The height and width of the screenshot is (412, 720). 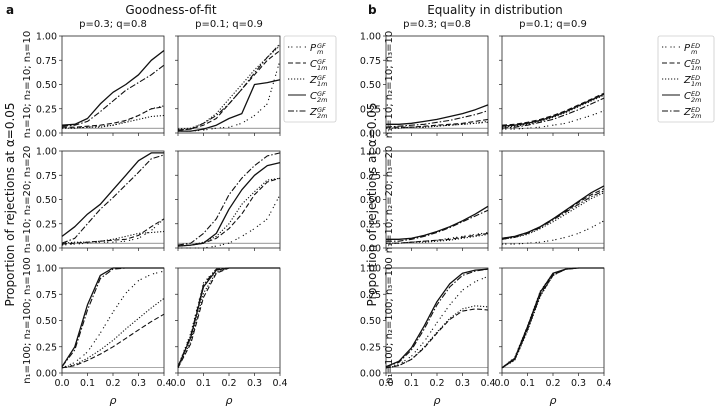 What do you see at coordinates (372, 10) in the screenshot?
I see `panel-letter: b` at bounding box center [372, 10].